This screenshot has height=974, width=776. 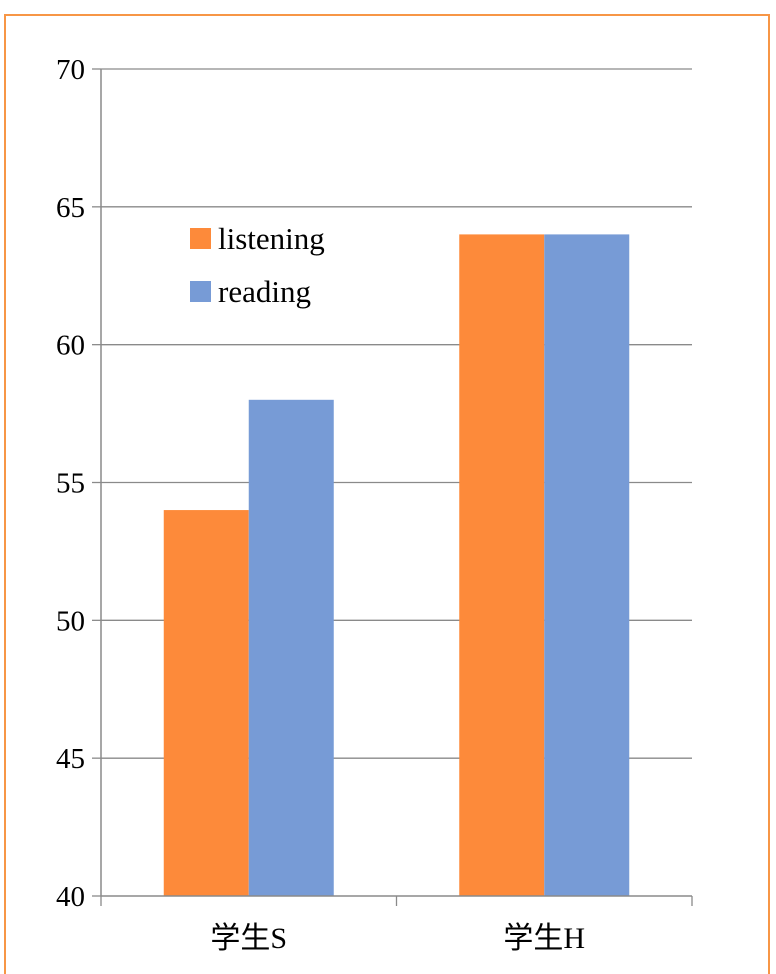 I want to click on legend-label-reading: reading, so click(x=264, y=291).